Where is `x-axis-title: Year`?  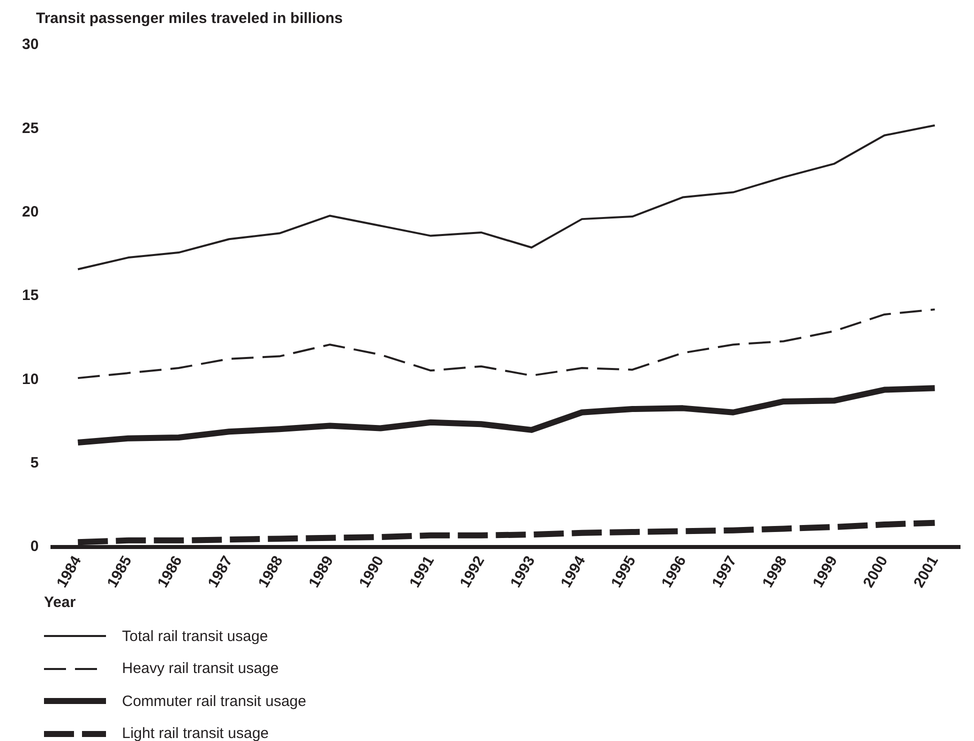
x-axis-title: Year is located at coordinates (60, 602).